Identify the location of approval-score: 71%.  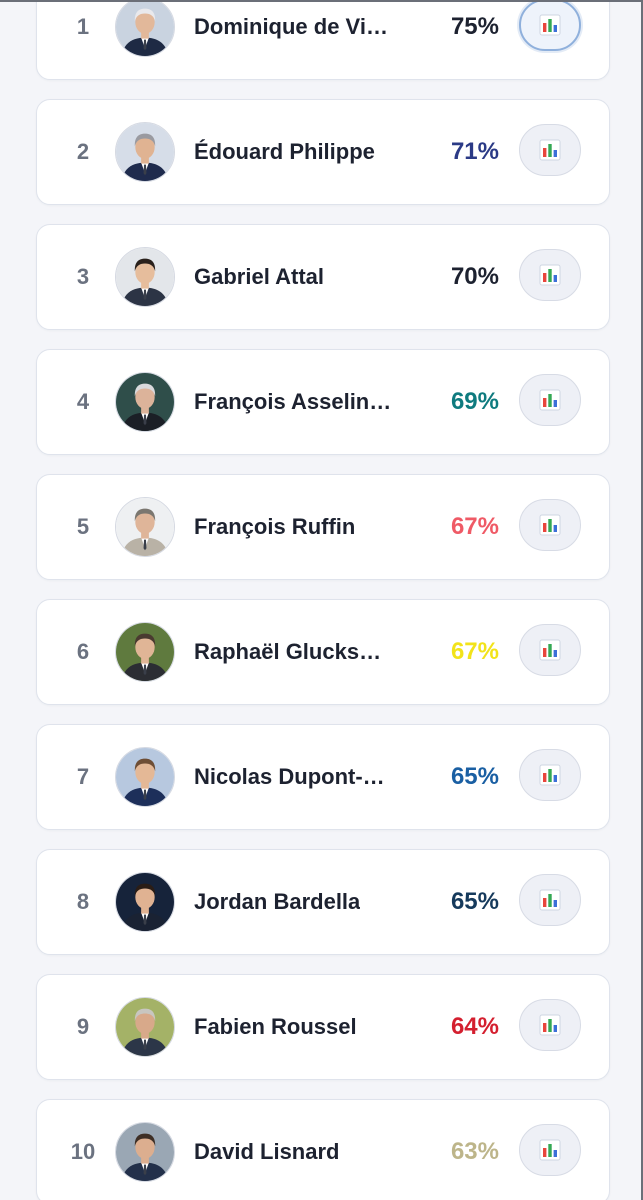
(474, 151).